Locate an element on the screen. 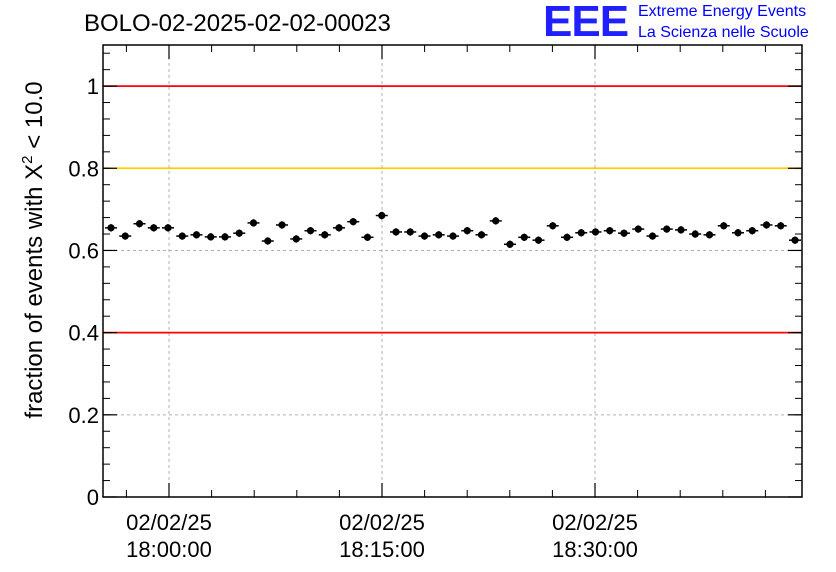  y-axis-title: fraction of events with X2 < 10.0 is located at coordinates (33, 249).